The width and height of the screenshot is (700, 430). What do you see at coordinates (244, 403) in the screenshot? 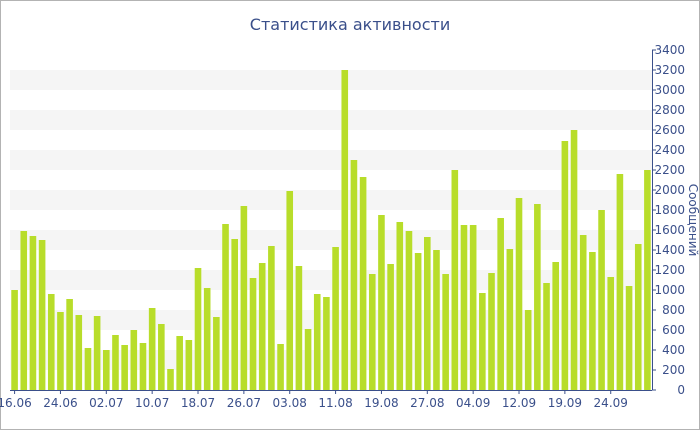
I see `x-tick-label: 26.07` at bounding box center [244, 403].